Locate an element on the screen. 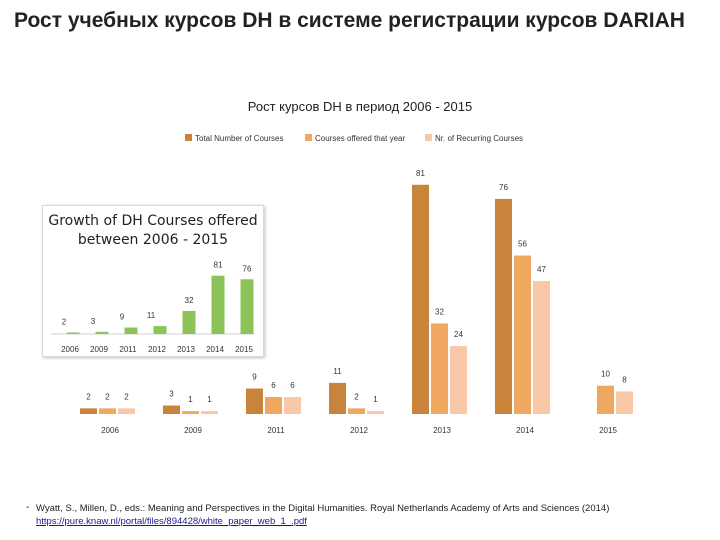 This screenshot has width=720, height=540. inset-data-label-2014: 81 is located at coordinates (218, 265).